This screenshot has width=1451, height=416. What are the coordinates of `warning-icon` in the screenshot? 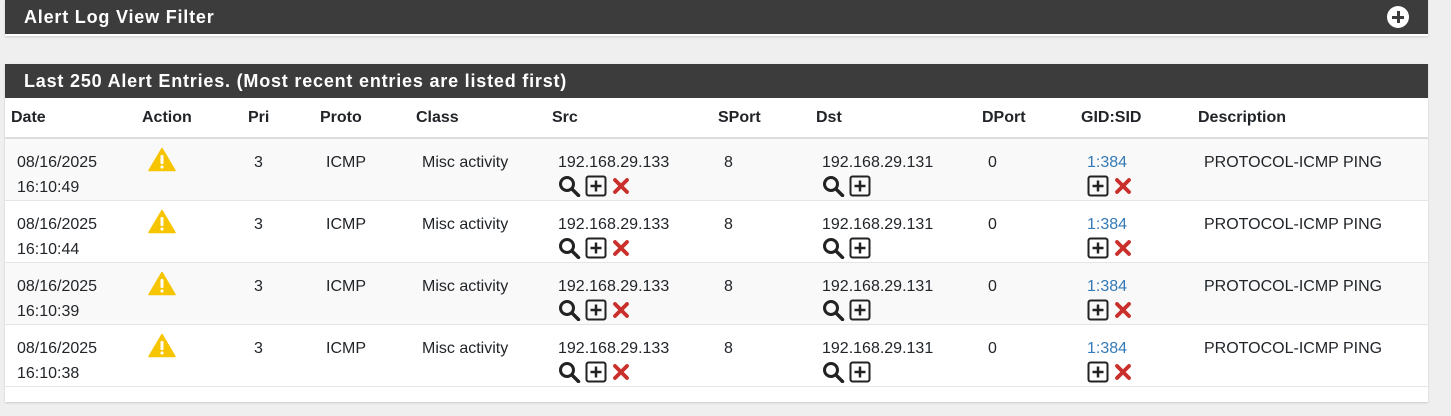 It's located at (162, 221).